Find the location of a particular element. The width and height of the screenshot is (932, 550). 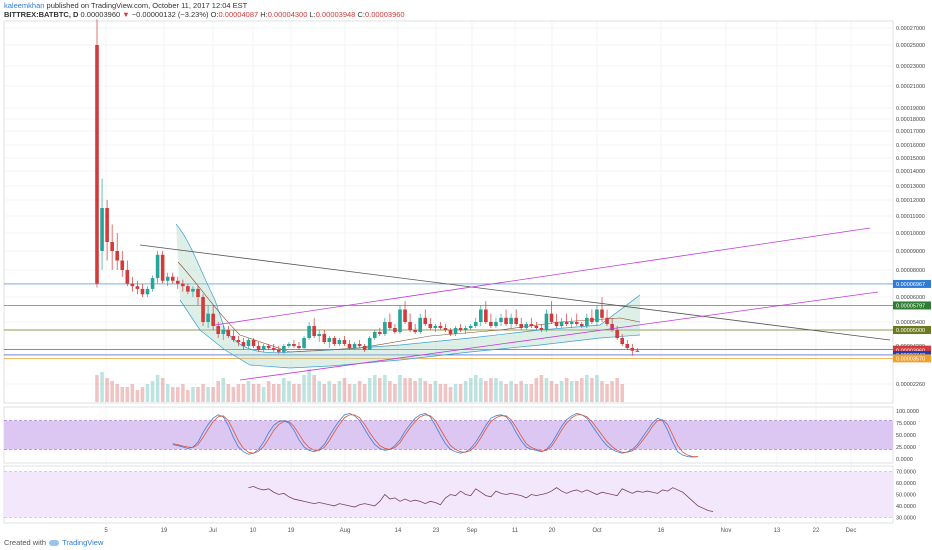

x-tick-label: 16 is located at coordinates (661, 531).